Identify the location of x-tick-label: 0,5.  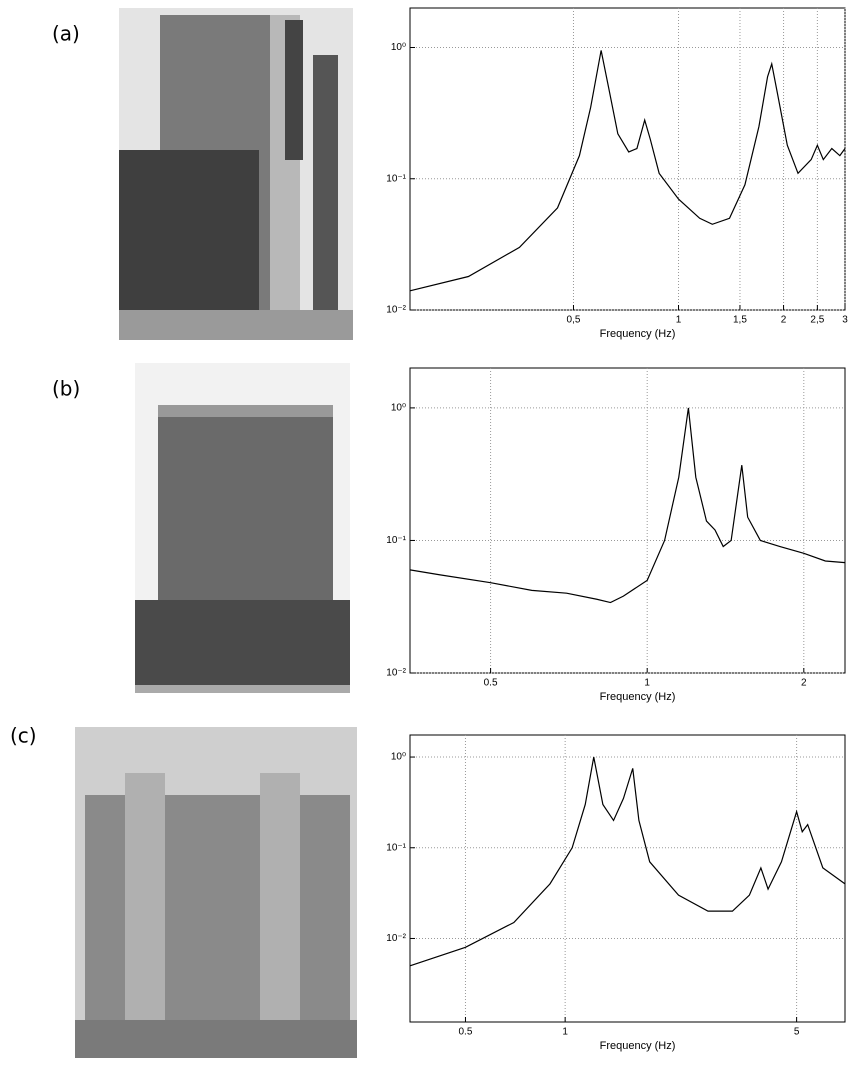
(574, 320).